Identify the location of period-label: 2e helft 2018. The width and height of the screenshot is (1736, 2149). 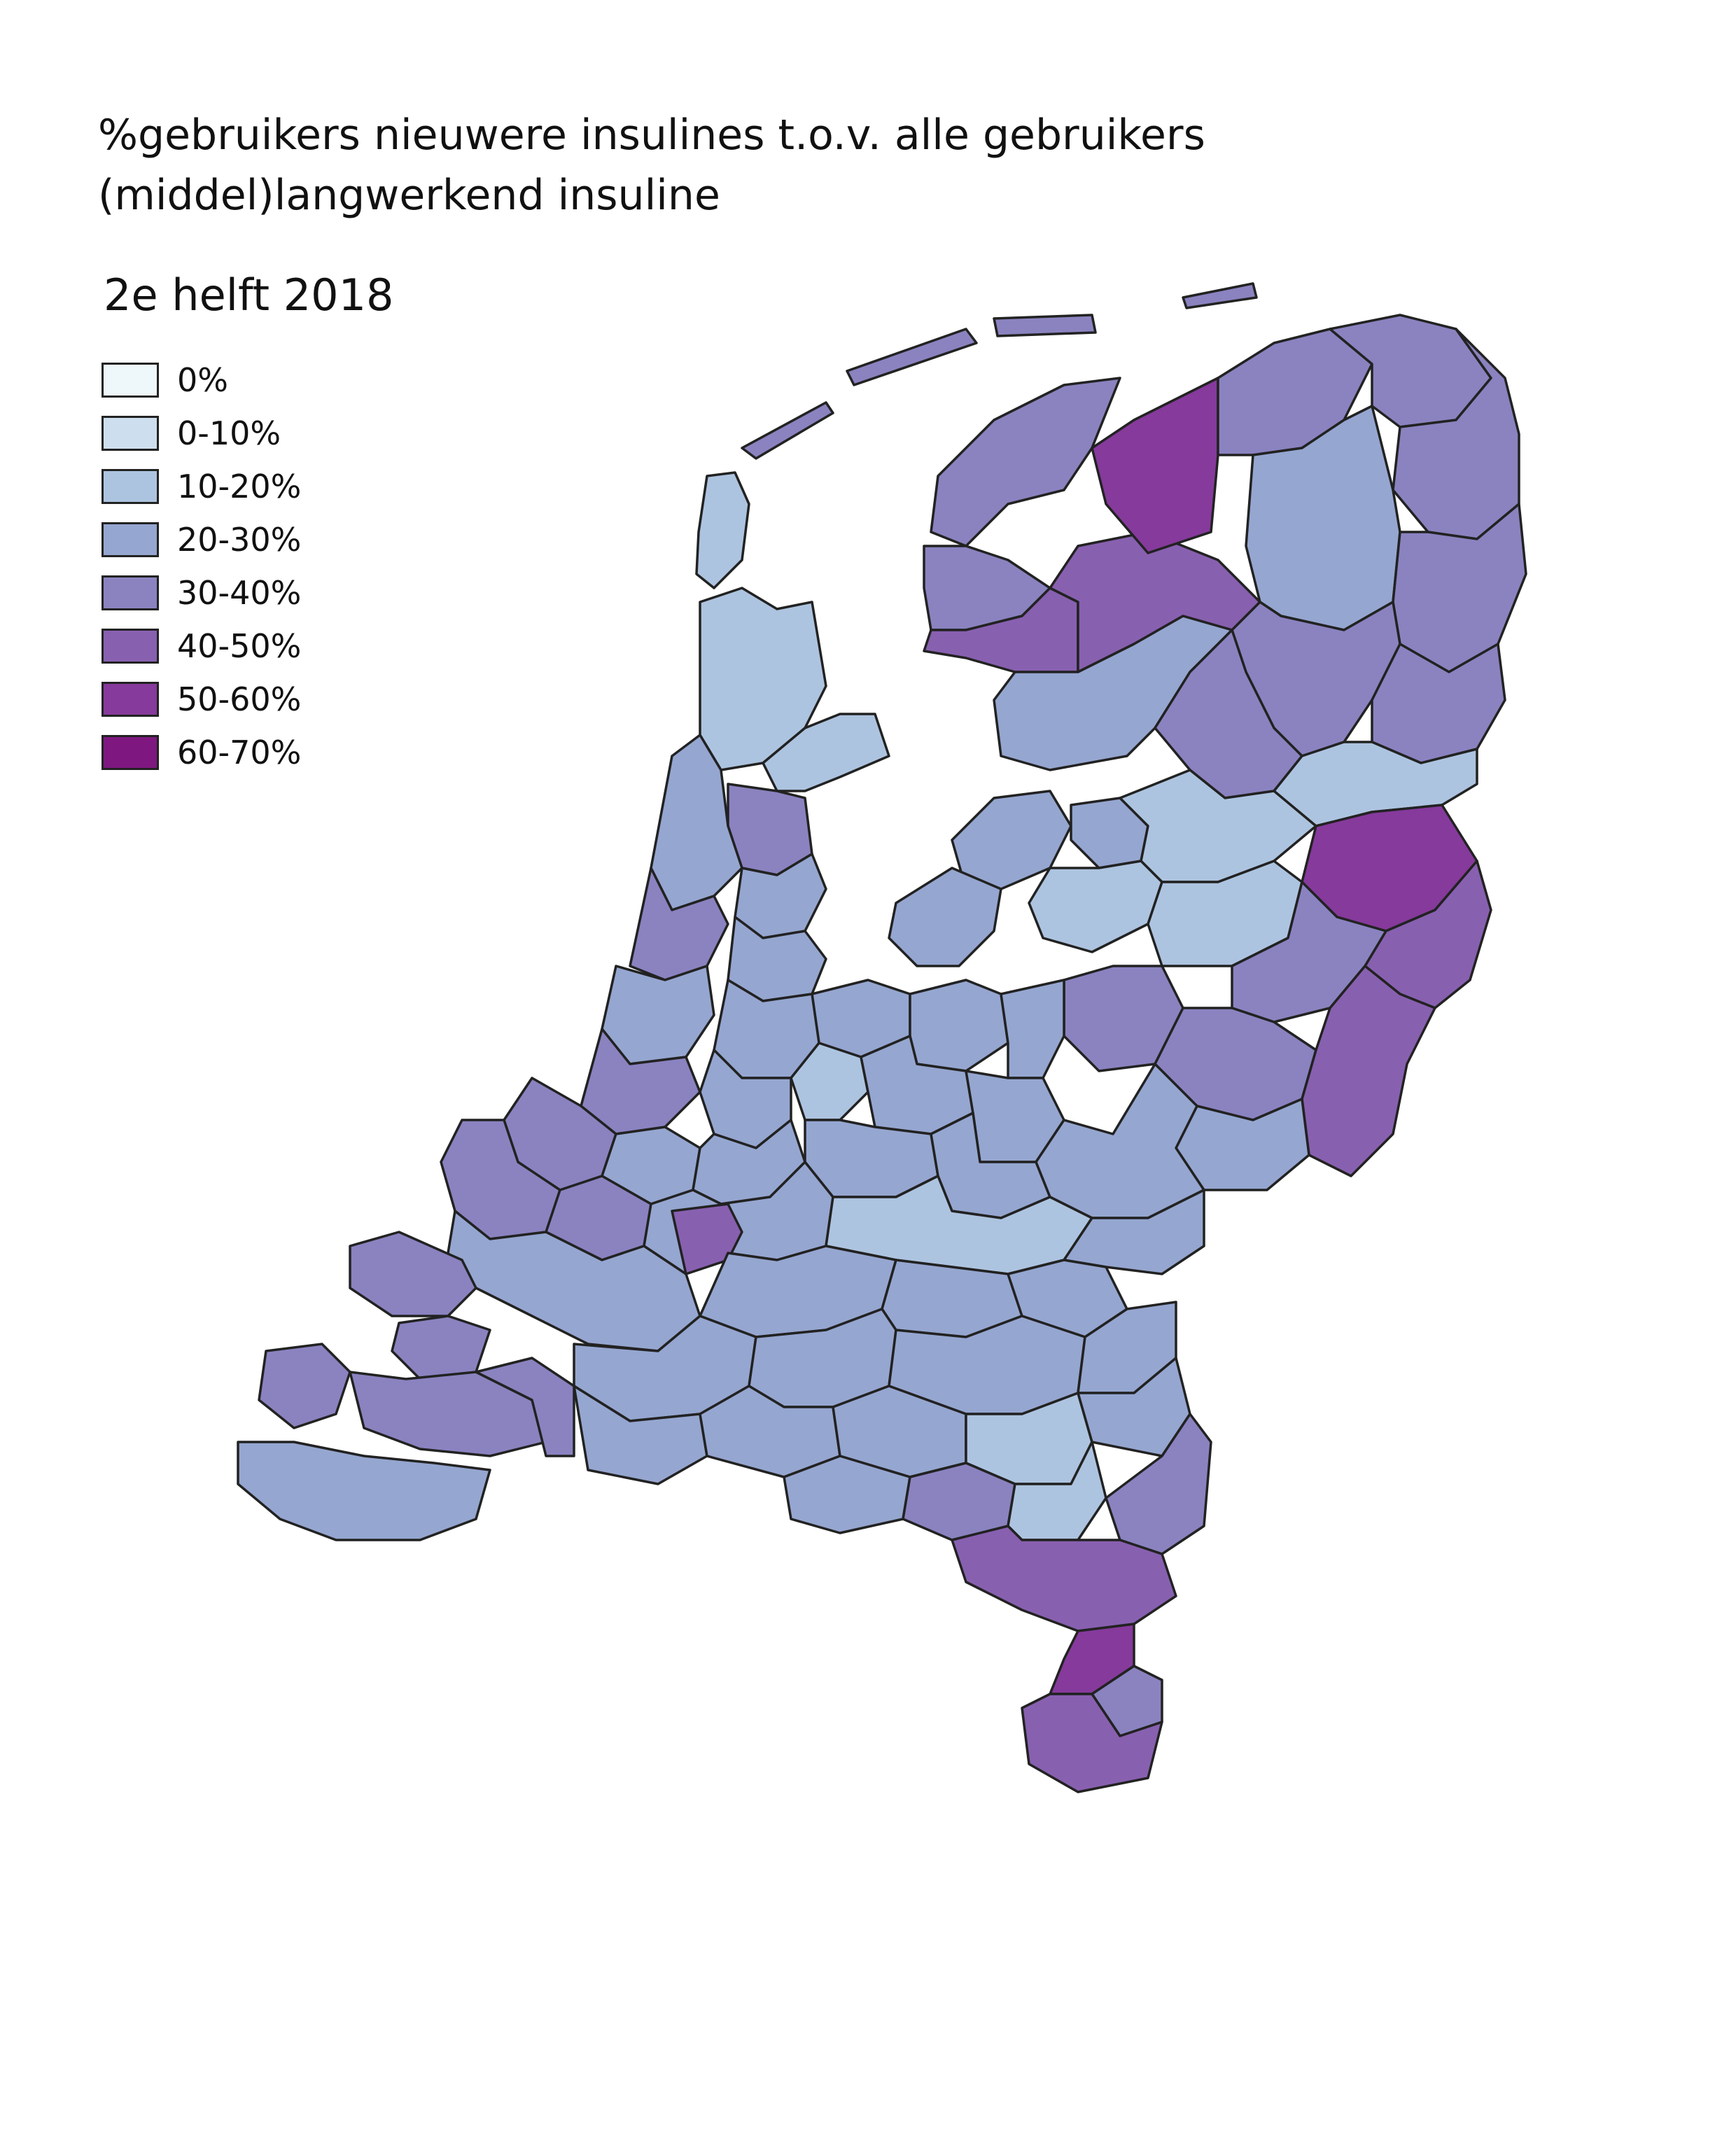
(249, 295).